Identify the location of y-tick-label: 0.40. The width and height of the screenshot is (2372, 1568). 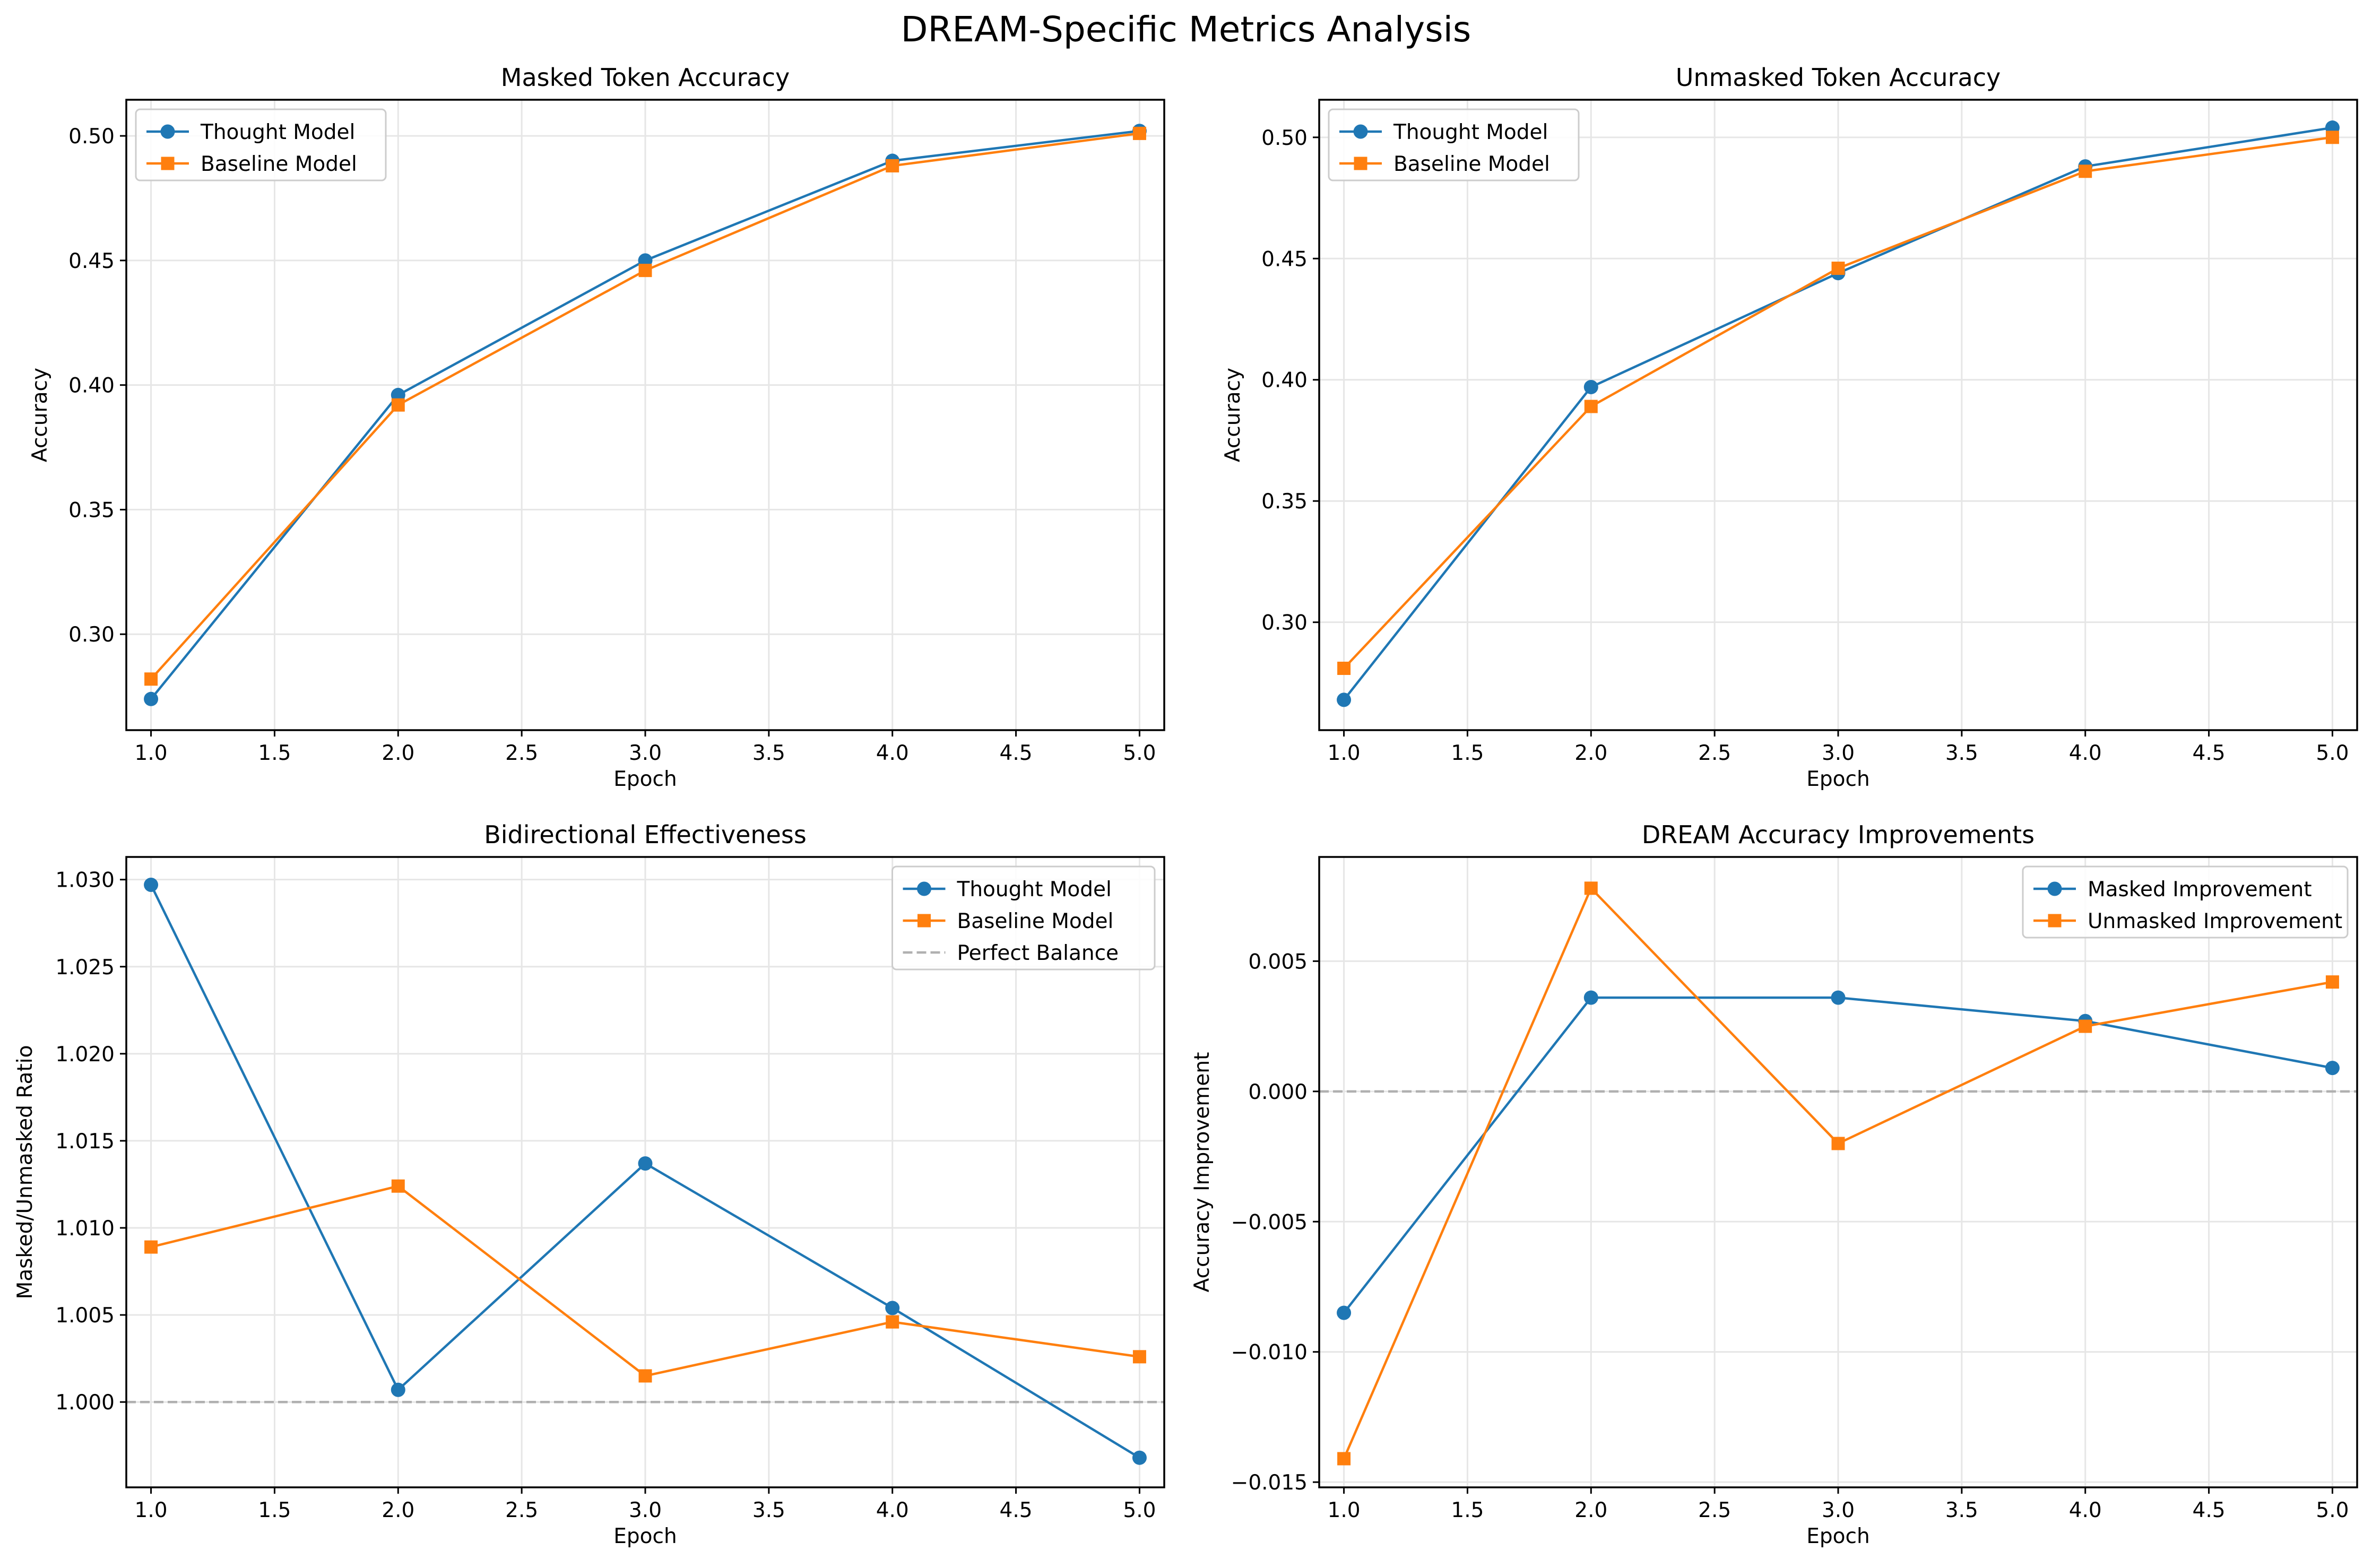
(91, 386).